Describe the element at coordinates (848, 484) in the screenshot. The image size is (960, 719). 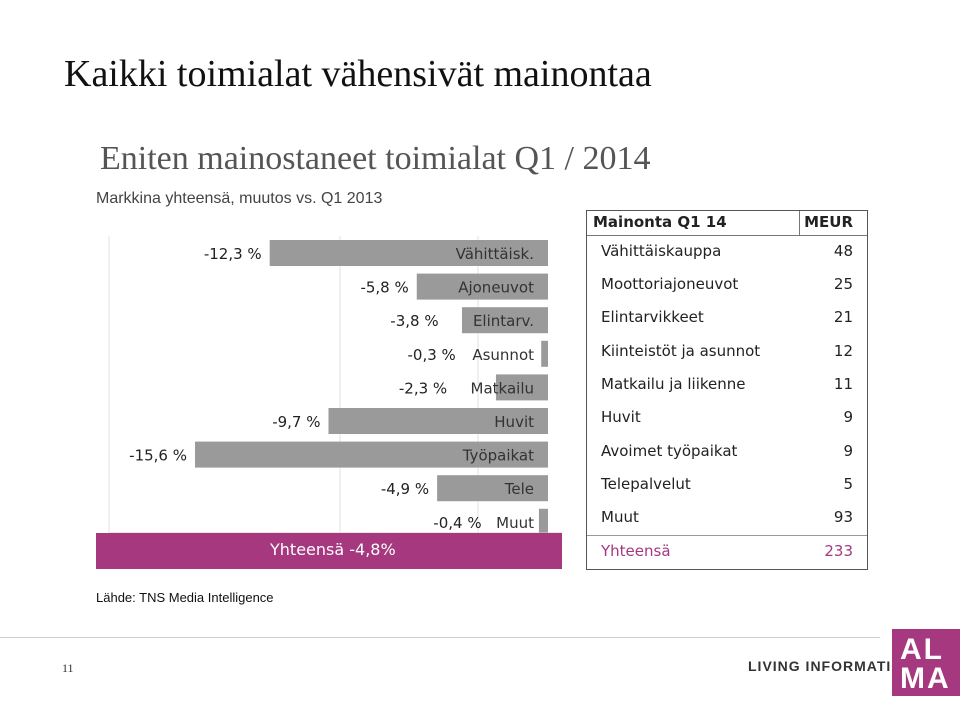
I see `table-row-value: 5` at that location.